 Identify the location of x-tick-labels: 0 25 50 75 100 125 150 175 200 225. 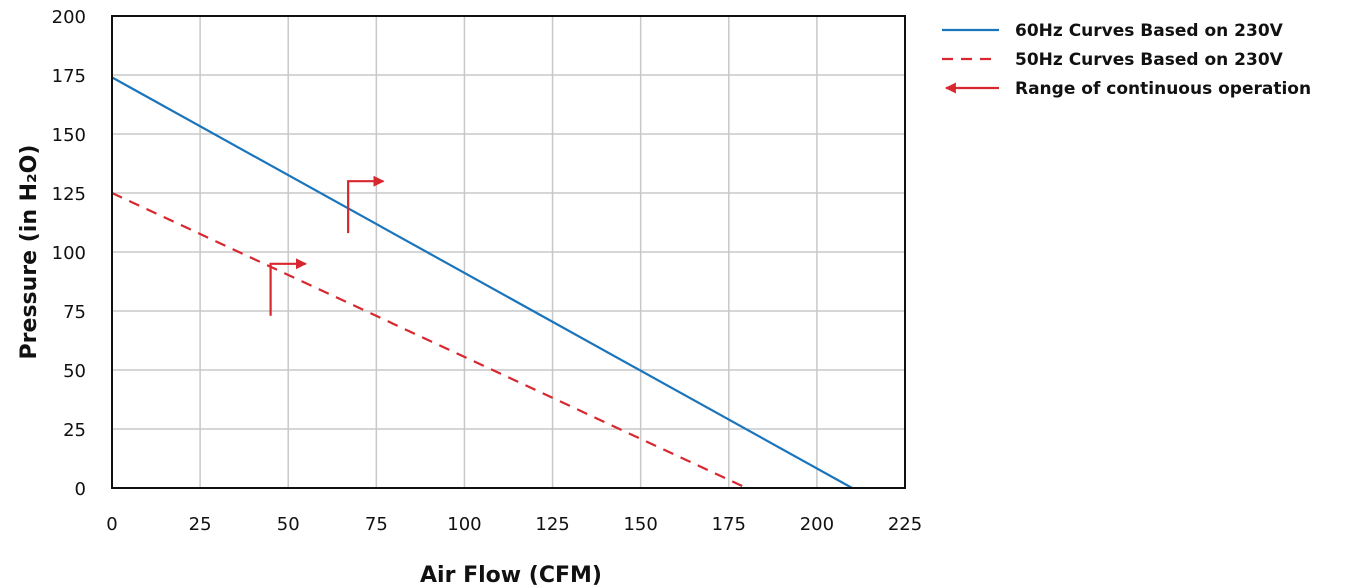
(514, 524).